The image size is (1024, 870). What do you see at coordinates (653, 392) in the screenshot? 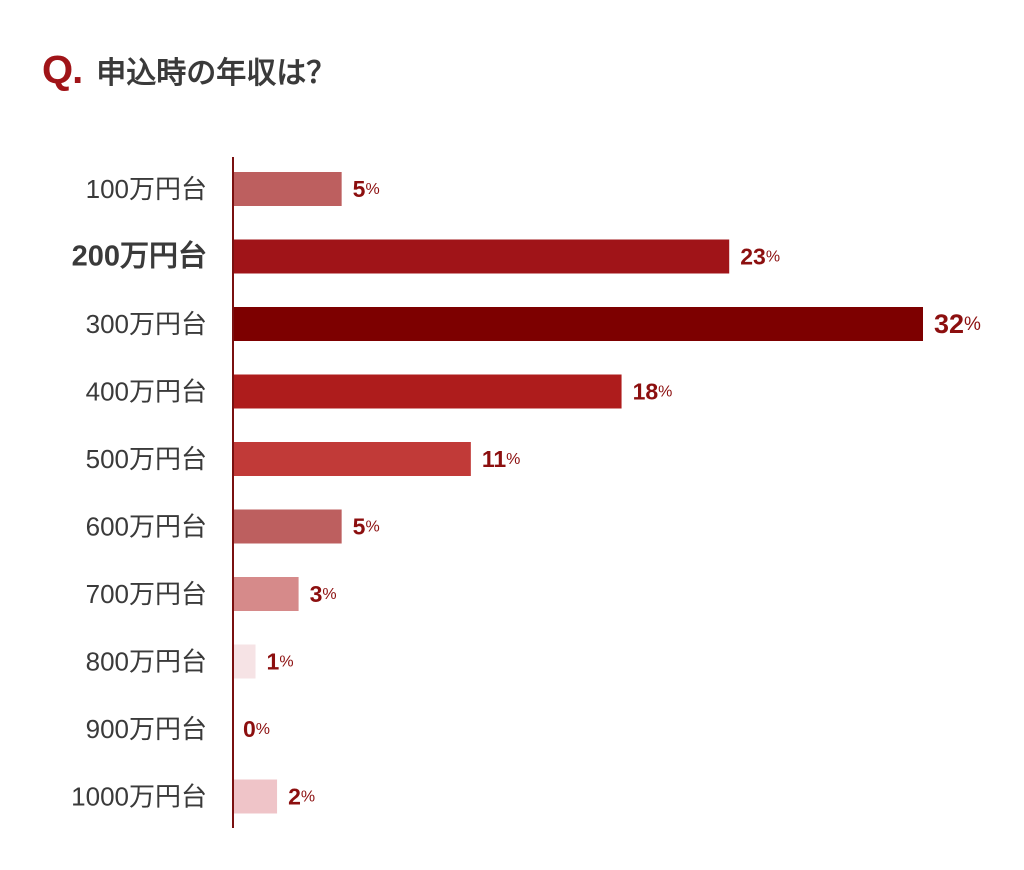
I see `value-label: 18%` at bounding box center [653, 392].